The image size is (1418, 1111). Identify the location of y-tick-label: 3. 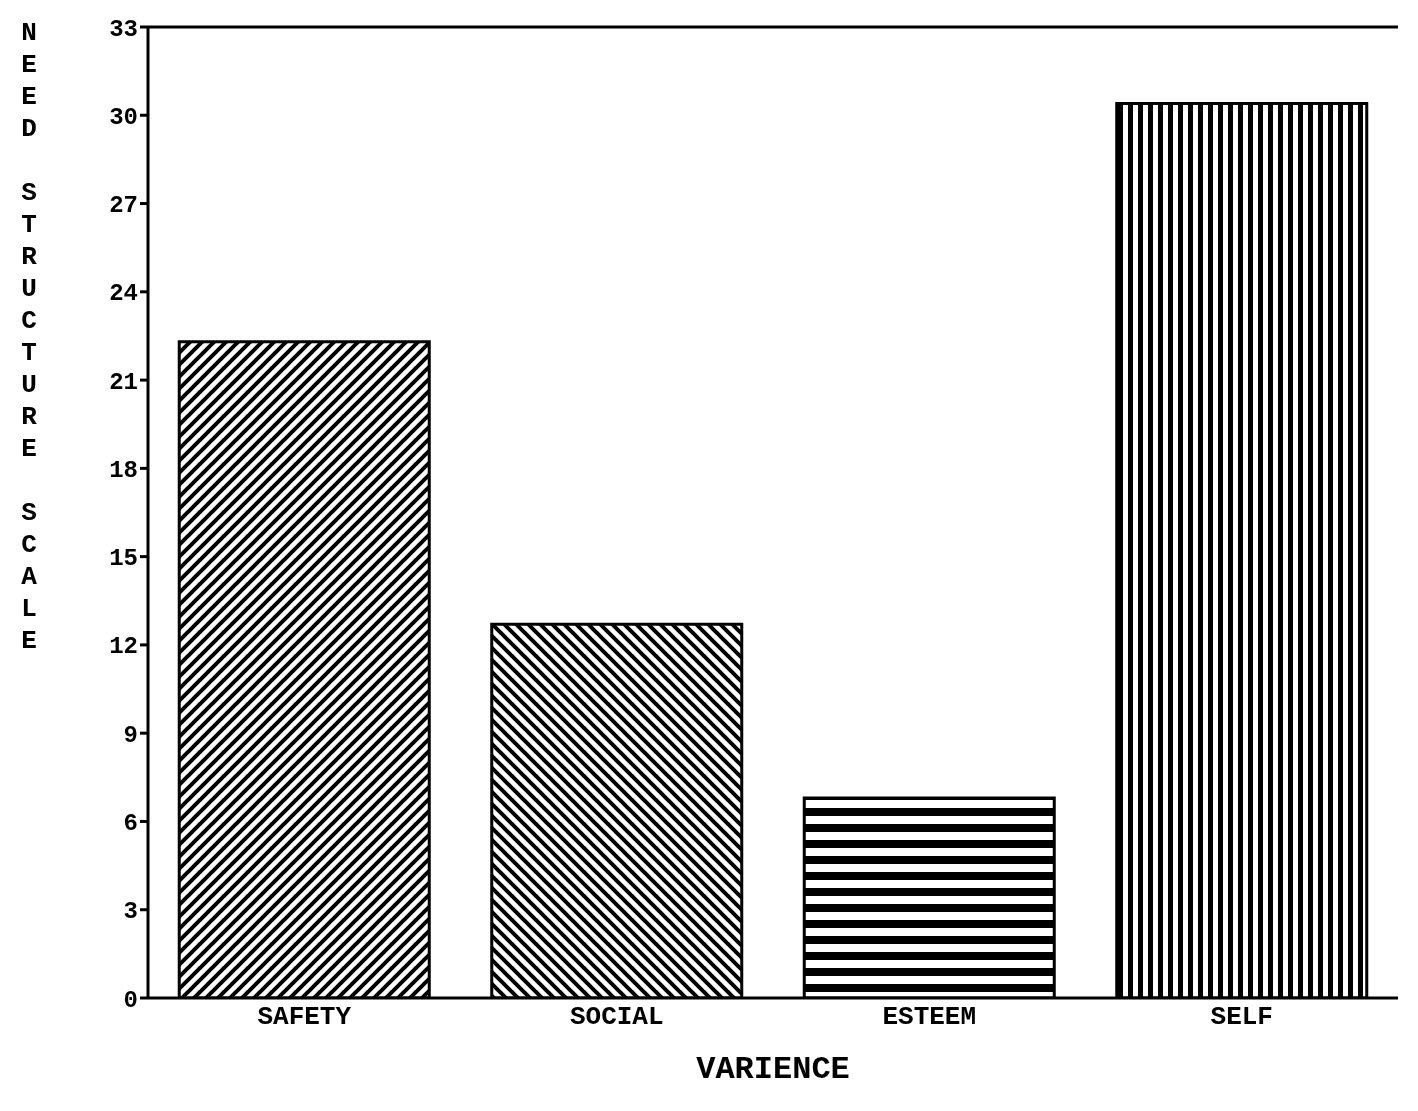
(130, 912).